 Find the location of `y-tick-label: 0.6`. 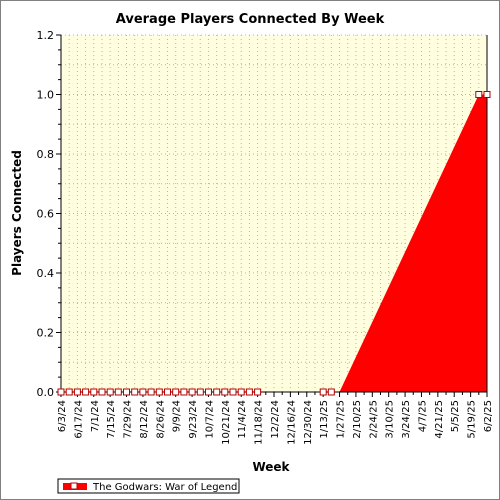

y-tick-label: 0.6 is located at coordinates (46, 214).